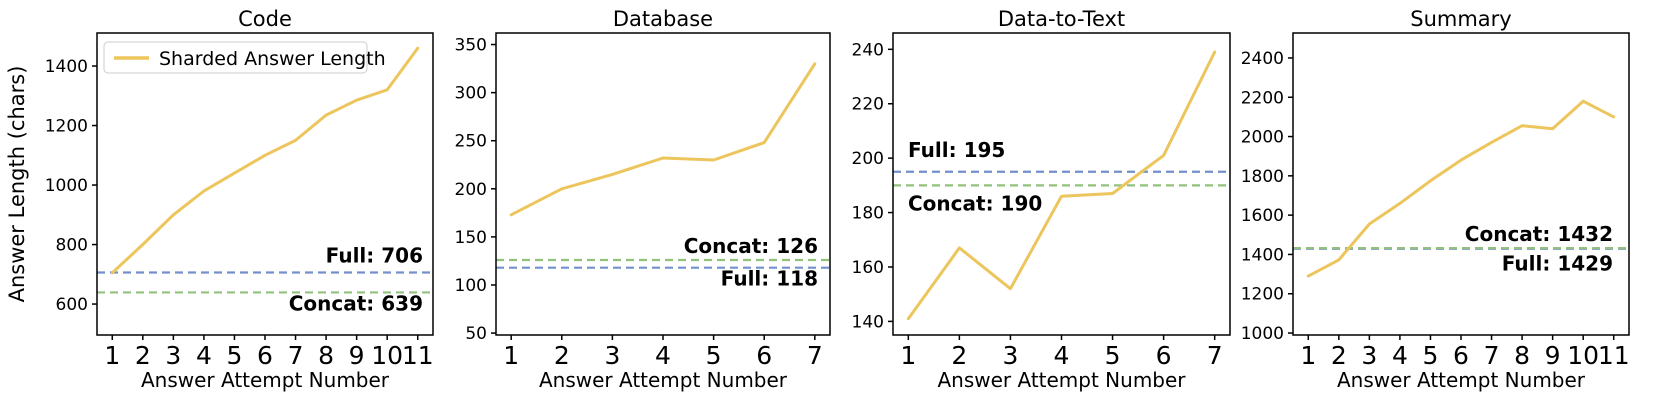 Image resolution: width=1660 pixels, height=412 pixels. I want to click on panel-title: Summary, so click(1460, 19).